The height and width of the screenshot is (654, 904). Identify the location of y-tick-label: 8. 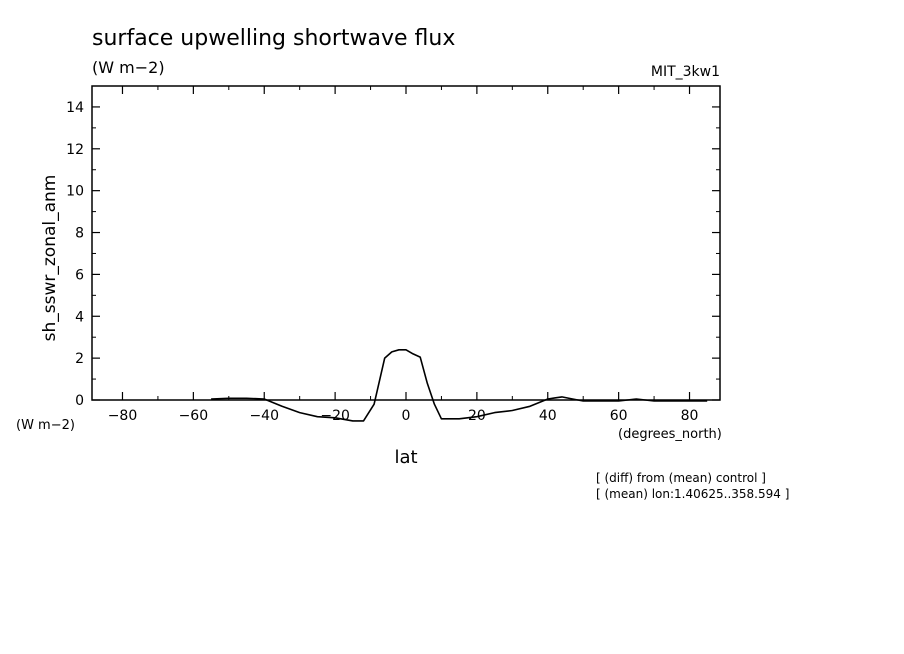
(79, 234).